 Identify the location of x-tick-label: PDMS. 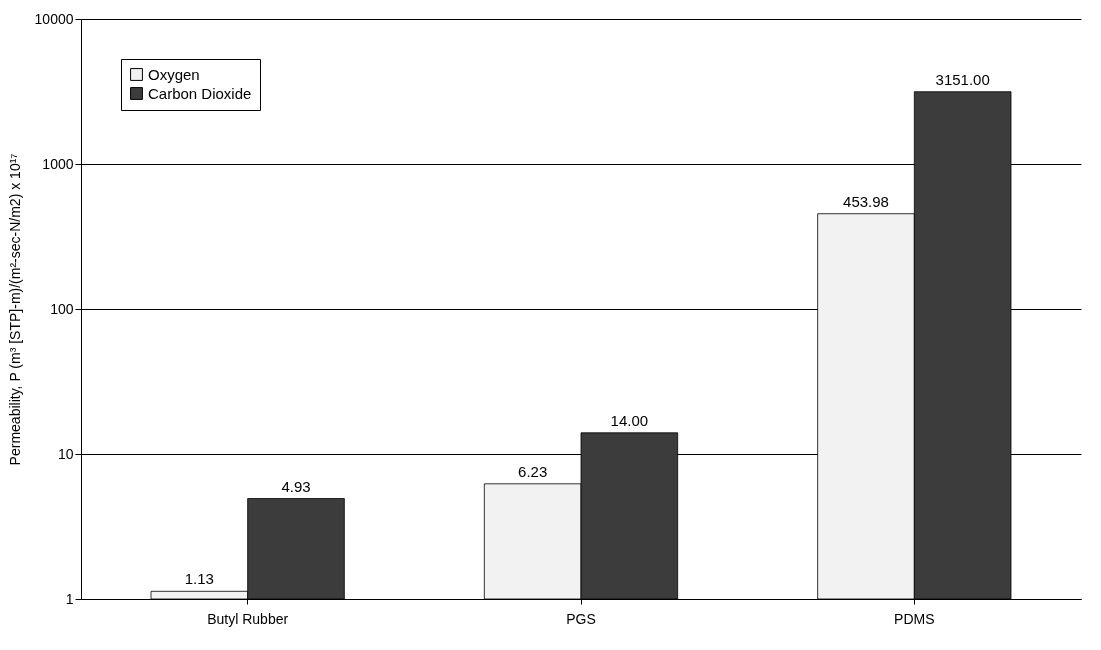
(914, 618).